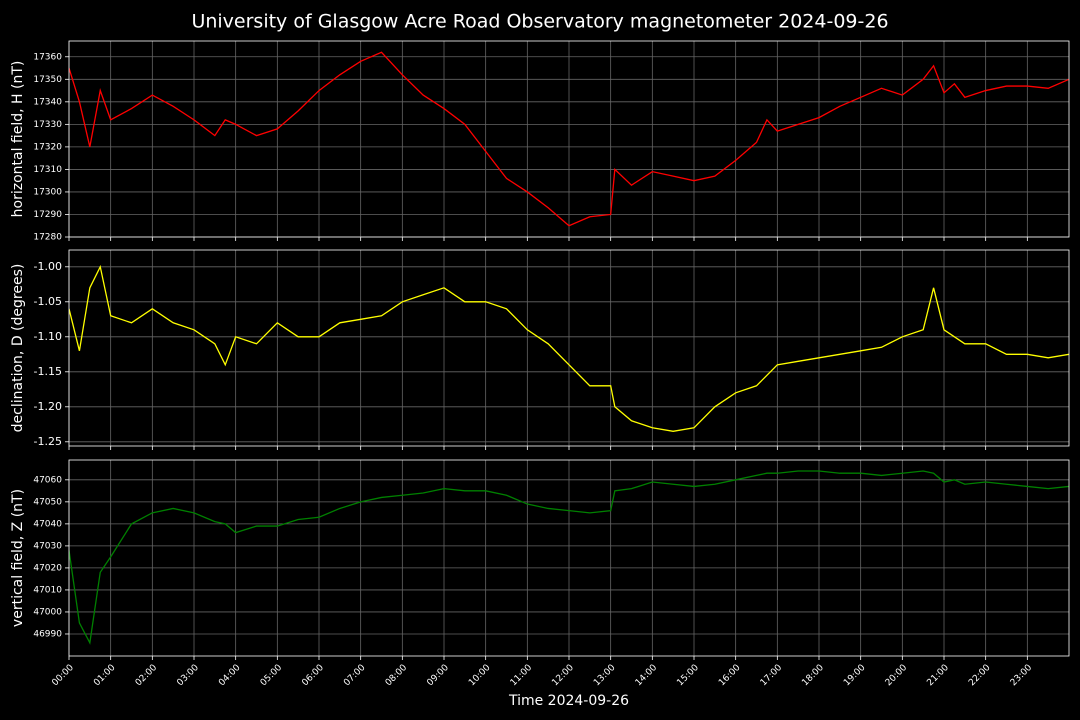  What do you see at coordinates (18, 348) in the screenshot?
I see `y-axis-label: declination, D (degrees)` at bounding box center [18, 348].